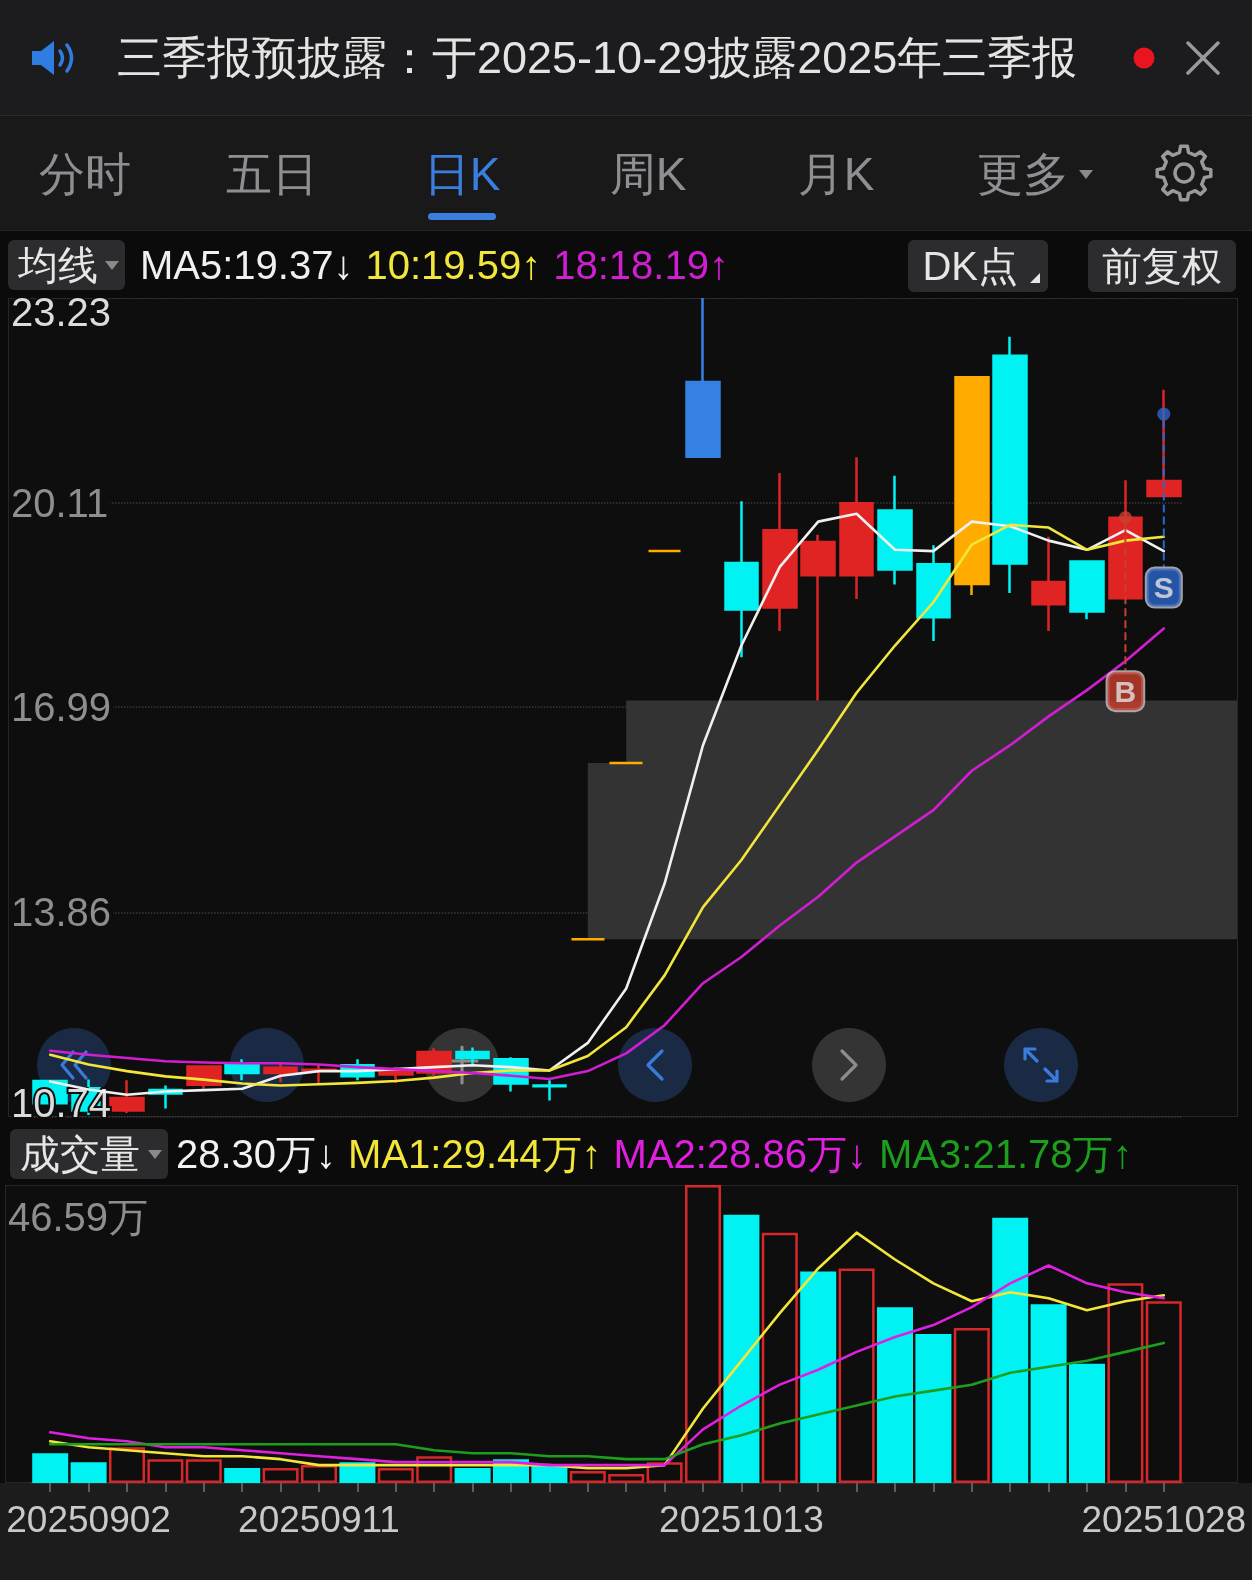 Image resolution: width=1252 pixels, height=1580 pixels. Describe the element at coordinates (462, 174) in the screenshot. I see `text: 日K` at that location.